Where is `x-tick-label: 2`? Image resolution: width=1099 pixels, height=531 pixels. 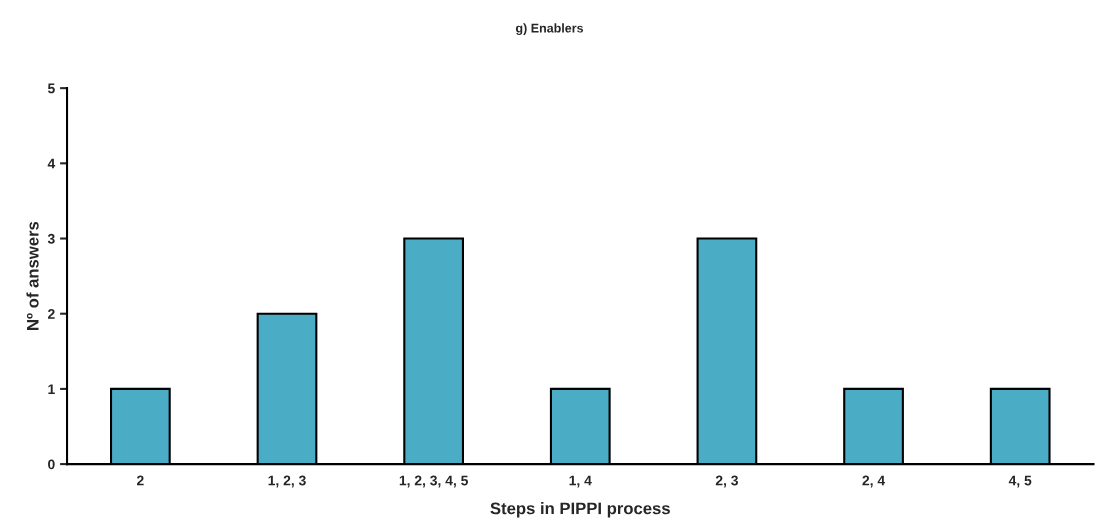 x-tick-label: 2 is located at coordinates (140, 480).